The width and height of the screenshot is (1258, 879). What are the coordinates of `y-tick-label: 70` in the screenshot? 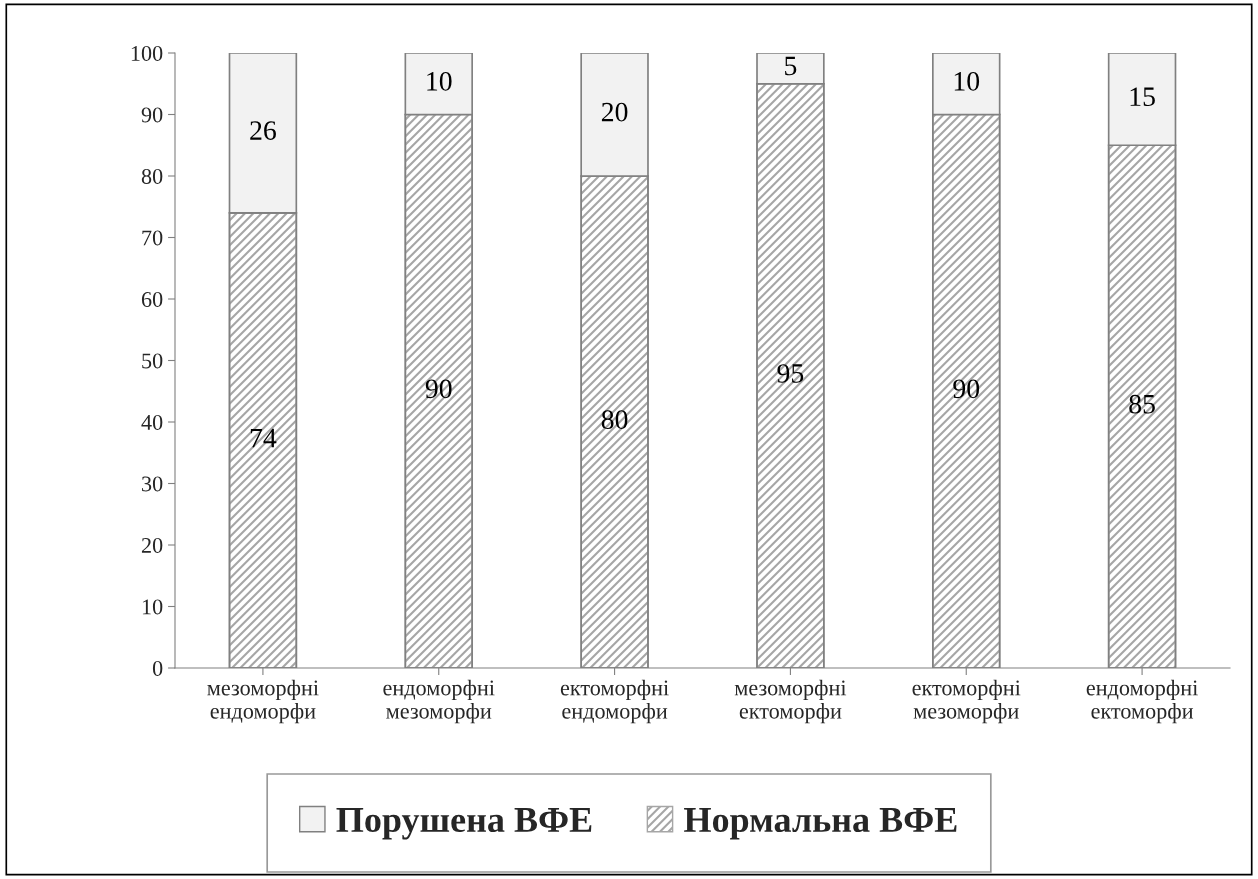 It's located at (152, 238).